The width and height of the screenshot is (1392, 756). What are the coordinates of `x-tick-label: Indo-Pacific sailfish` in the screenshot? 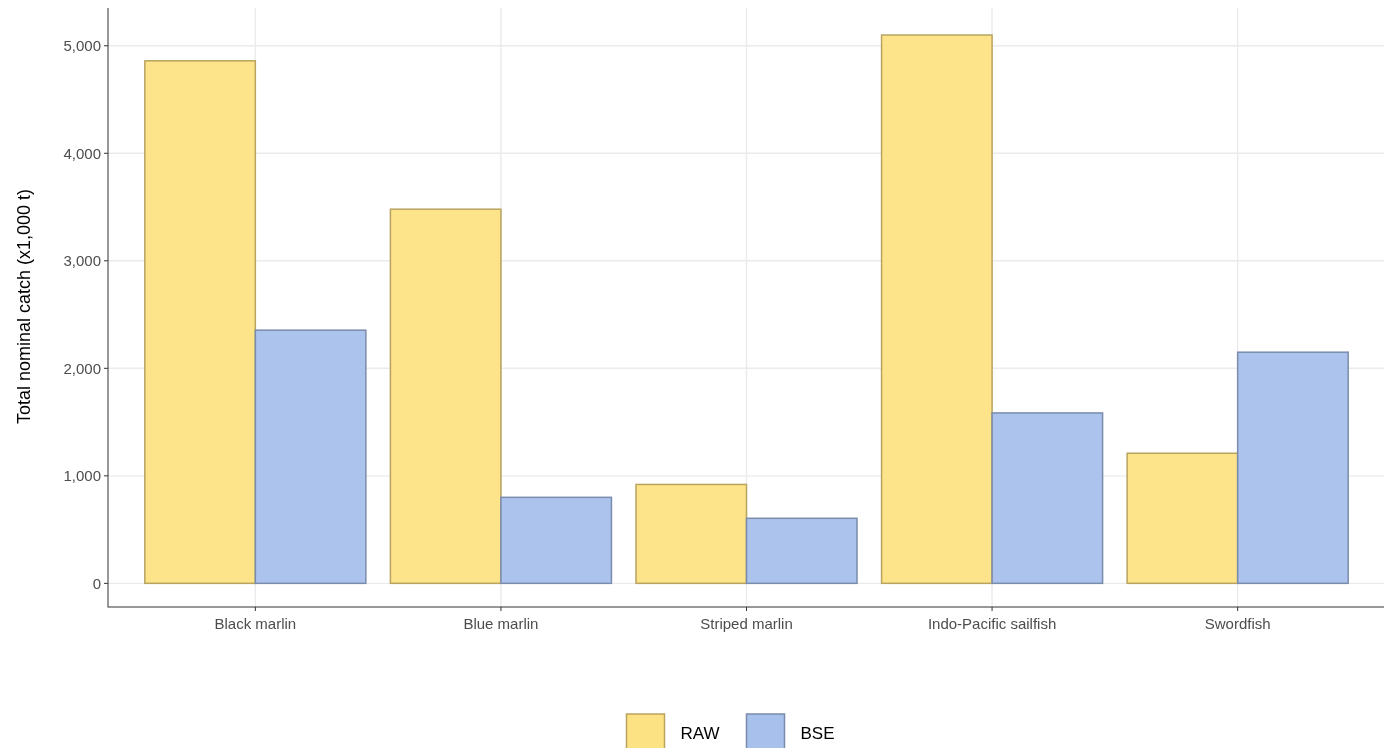 It's located at (992, 623).